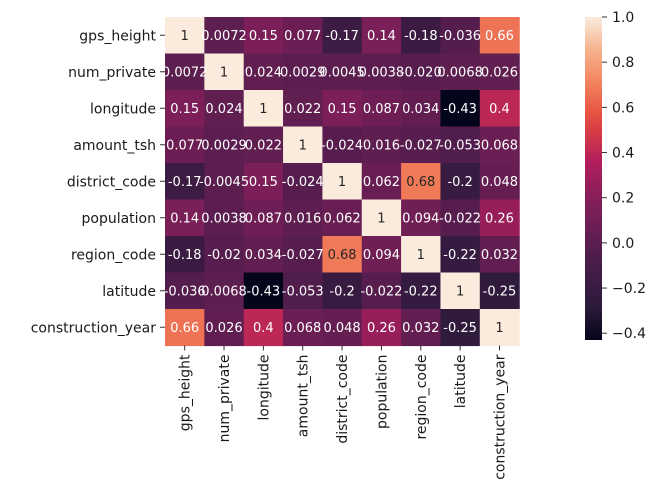 Image resolution: width=667 pixels, height=496 pixels. What do you see at coordinates (112, 73) in the screenshot?
I see `y-tick-label: num_private` at bounding box center [112, 73].